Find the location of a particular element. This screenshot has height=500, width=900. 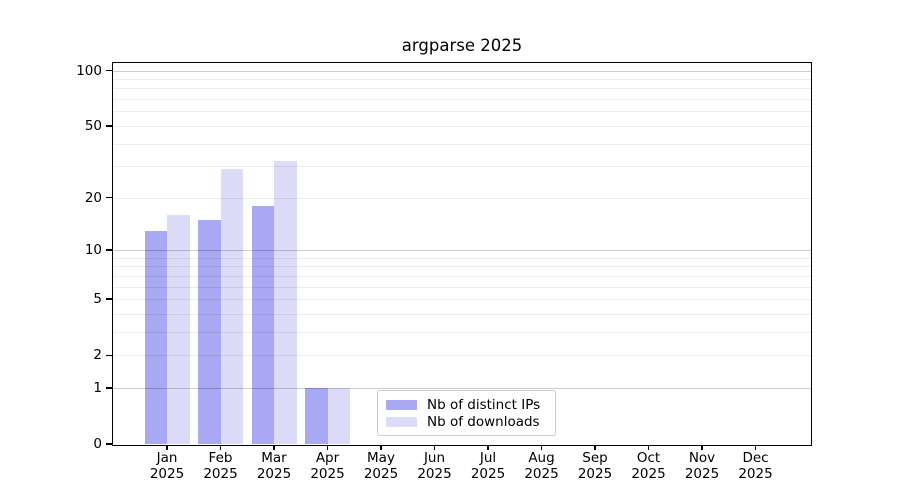

x-tick-label: Apr 2025 is located at coordinates (327, 466).